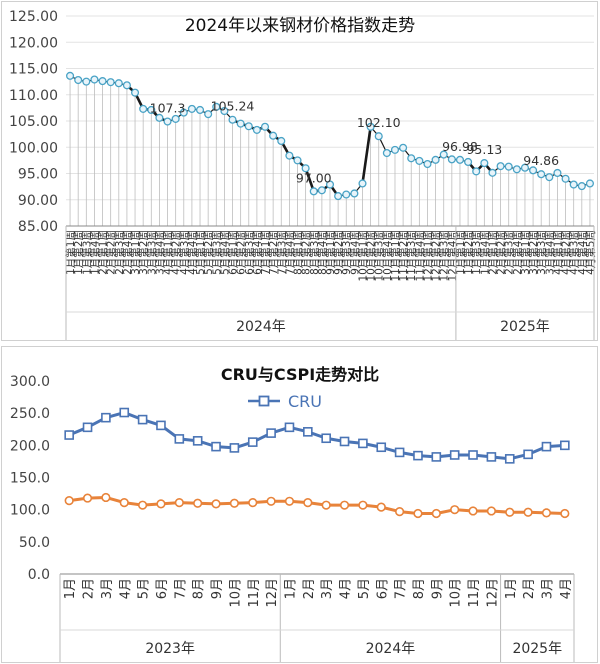 The width and height of the screenshot is (600, 664). I want to click on chart-1-x-tick: 4月第2周, so click(566, 252).